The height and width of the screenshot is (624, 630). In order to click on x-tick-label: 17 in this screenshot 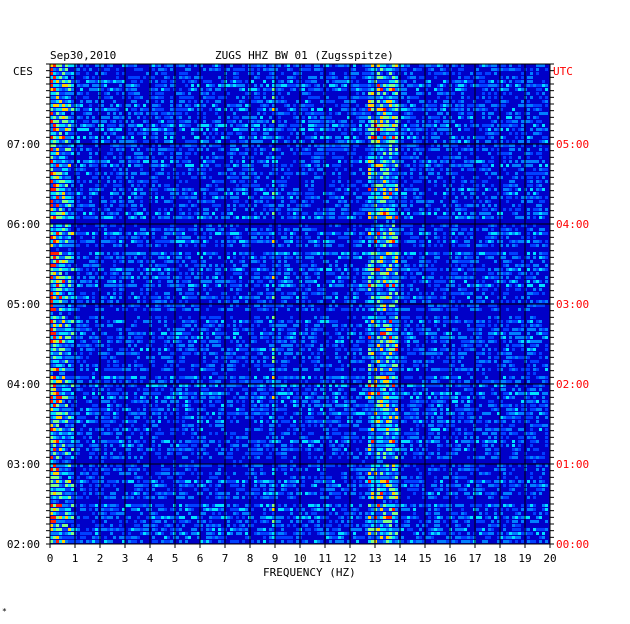, I will do `click(474, 558)`.